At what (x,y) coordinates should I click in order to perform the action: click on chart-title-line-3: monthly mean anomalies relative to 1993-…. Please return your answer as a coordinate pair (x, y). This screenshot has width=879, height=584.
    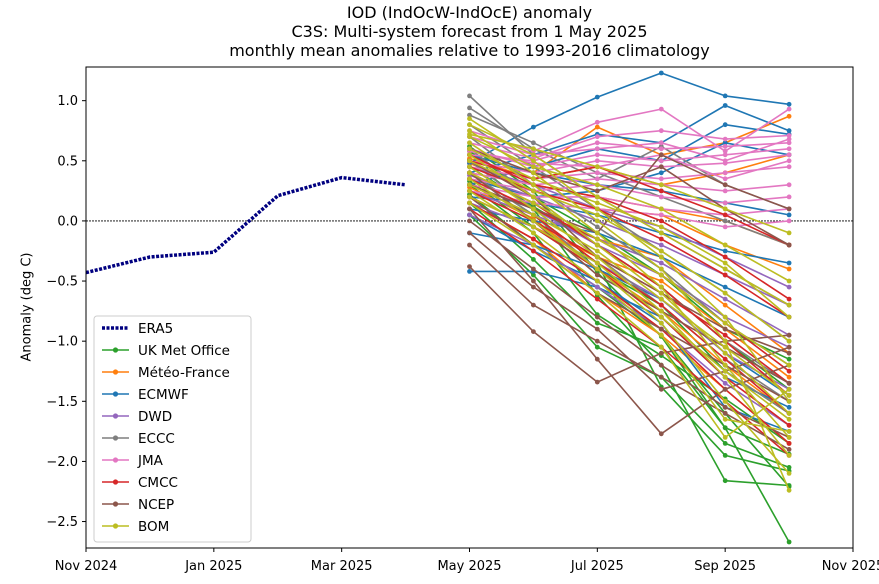
    Looking at the image, I should click on (469, 50).